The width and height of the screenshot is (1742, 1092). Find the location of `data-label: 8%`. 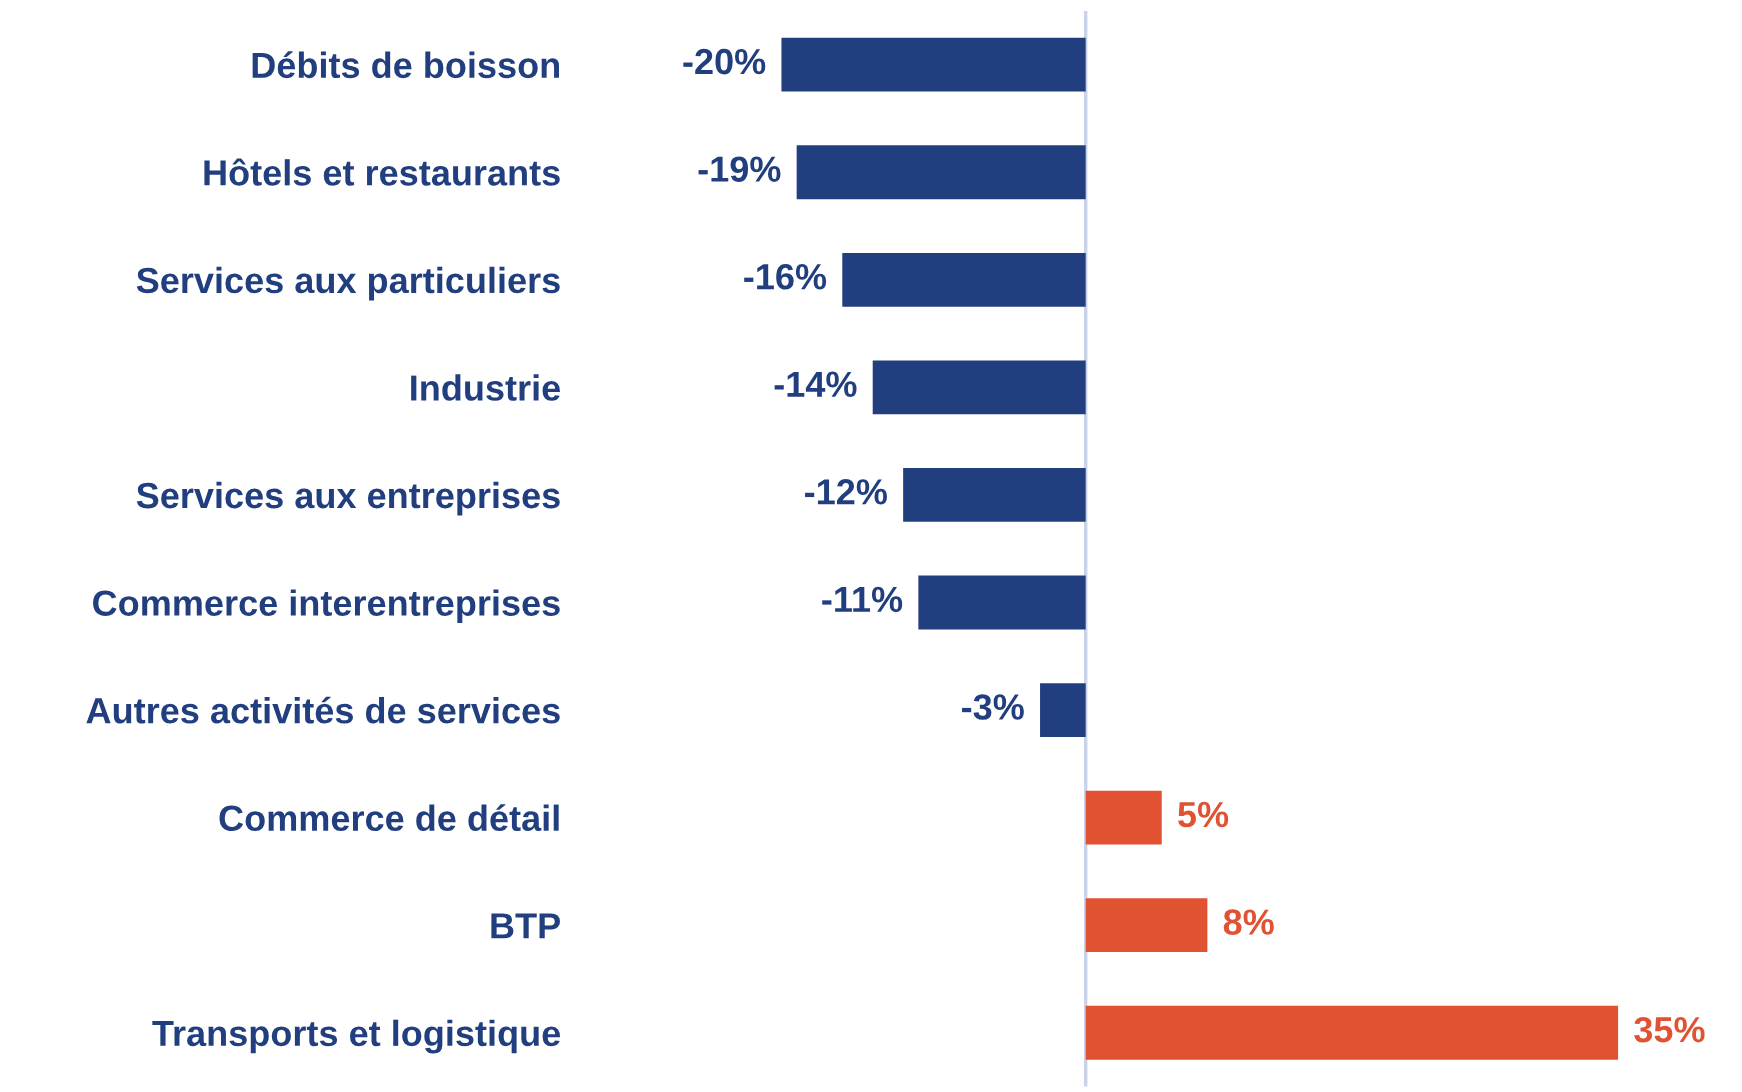

data-label: 8% is located at coordinates (1248, 922).